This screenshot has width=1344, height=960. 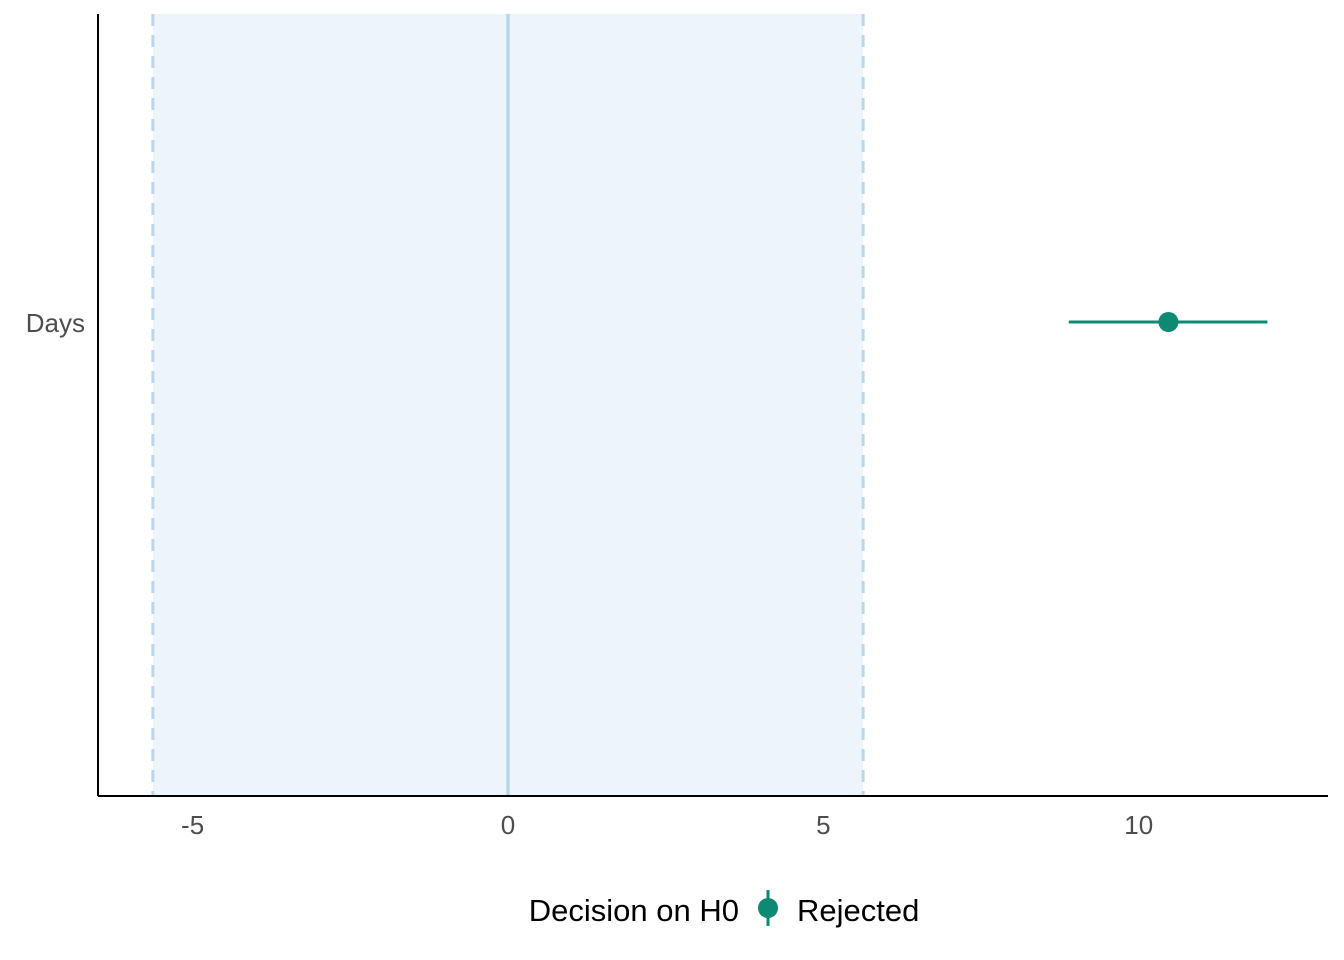 I want to click on y-category-label: Days, so click(x=55, y=323).